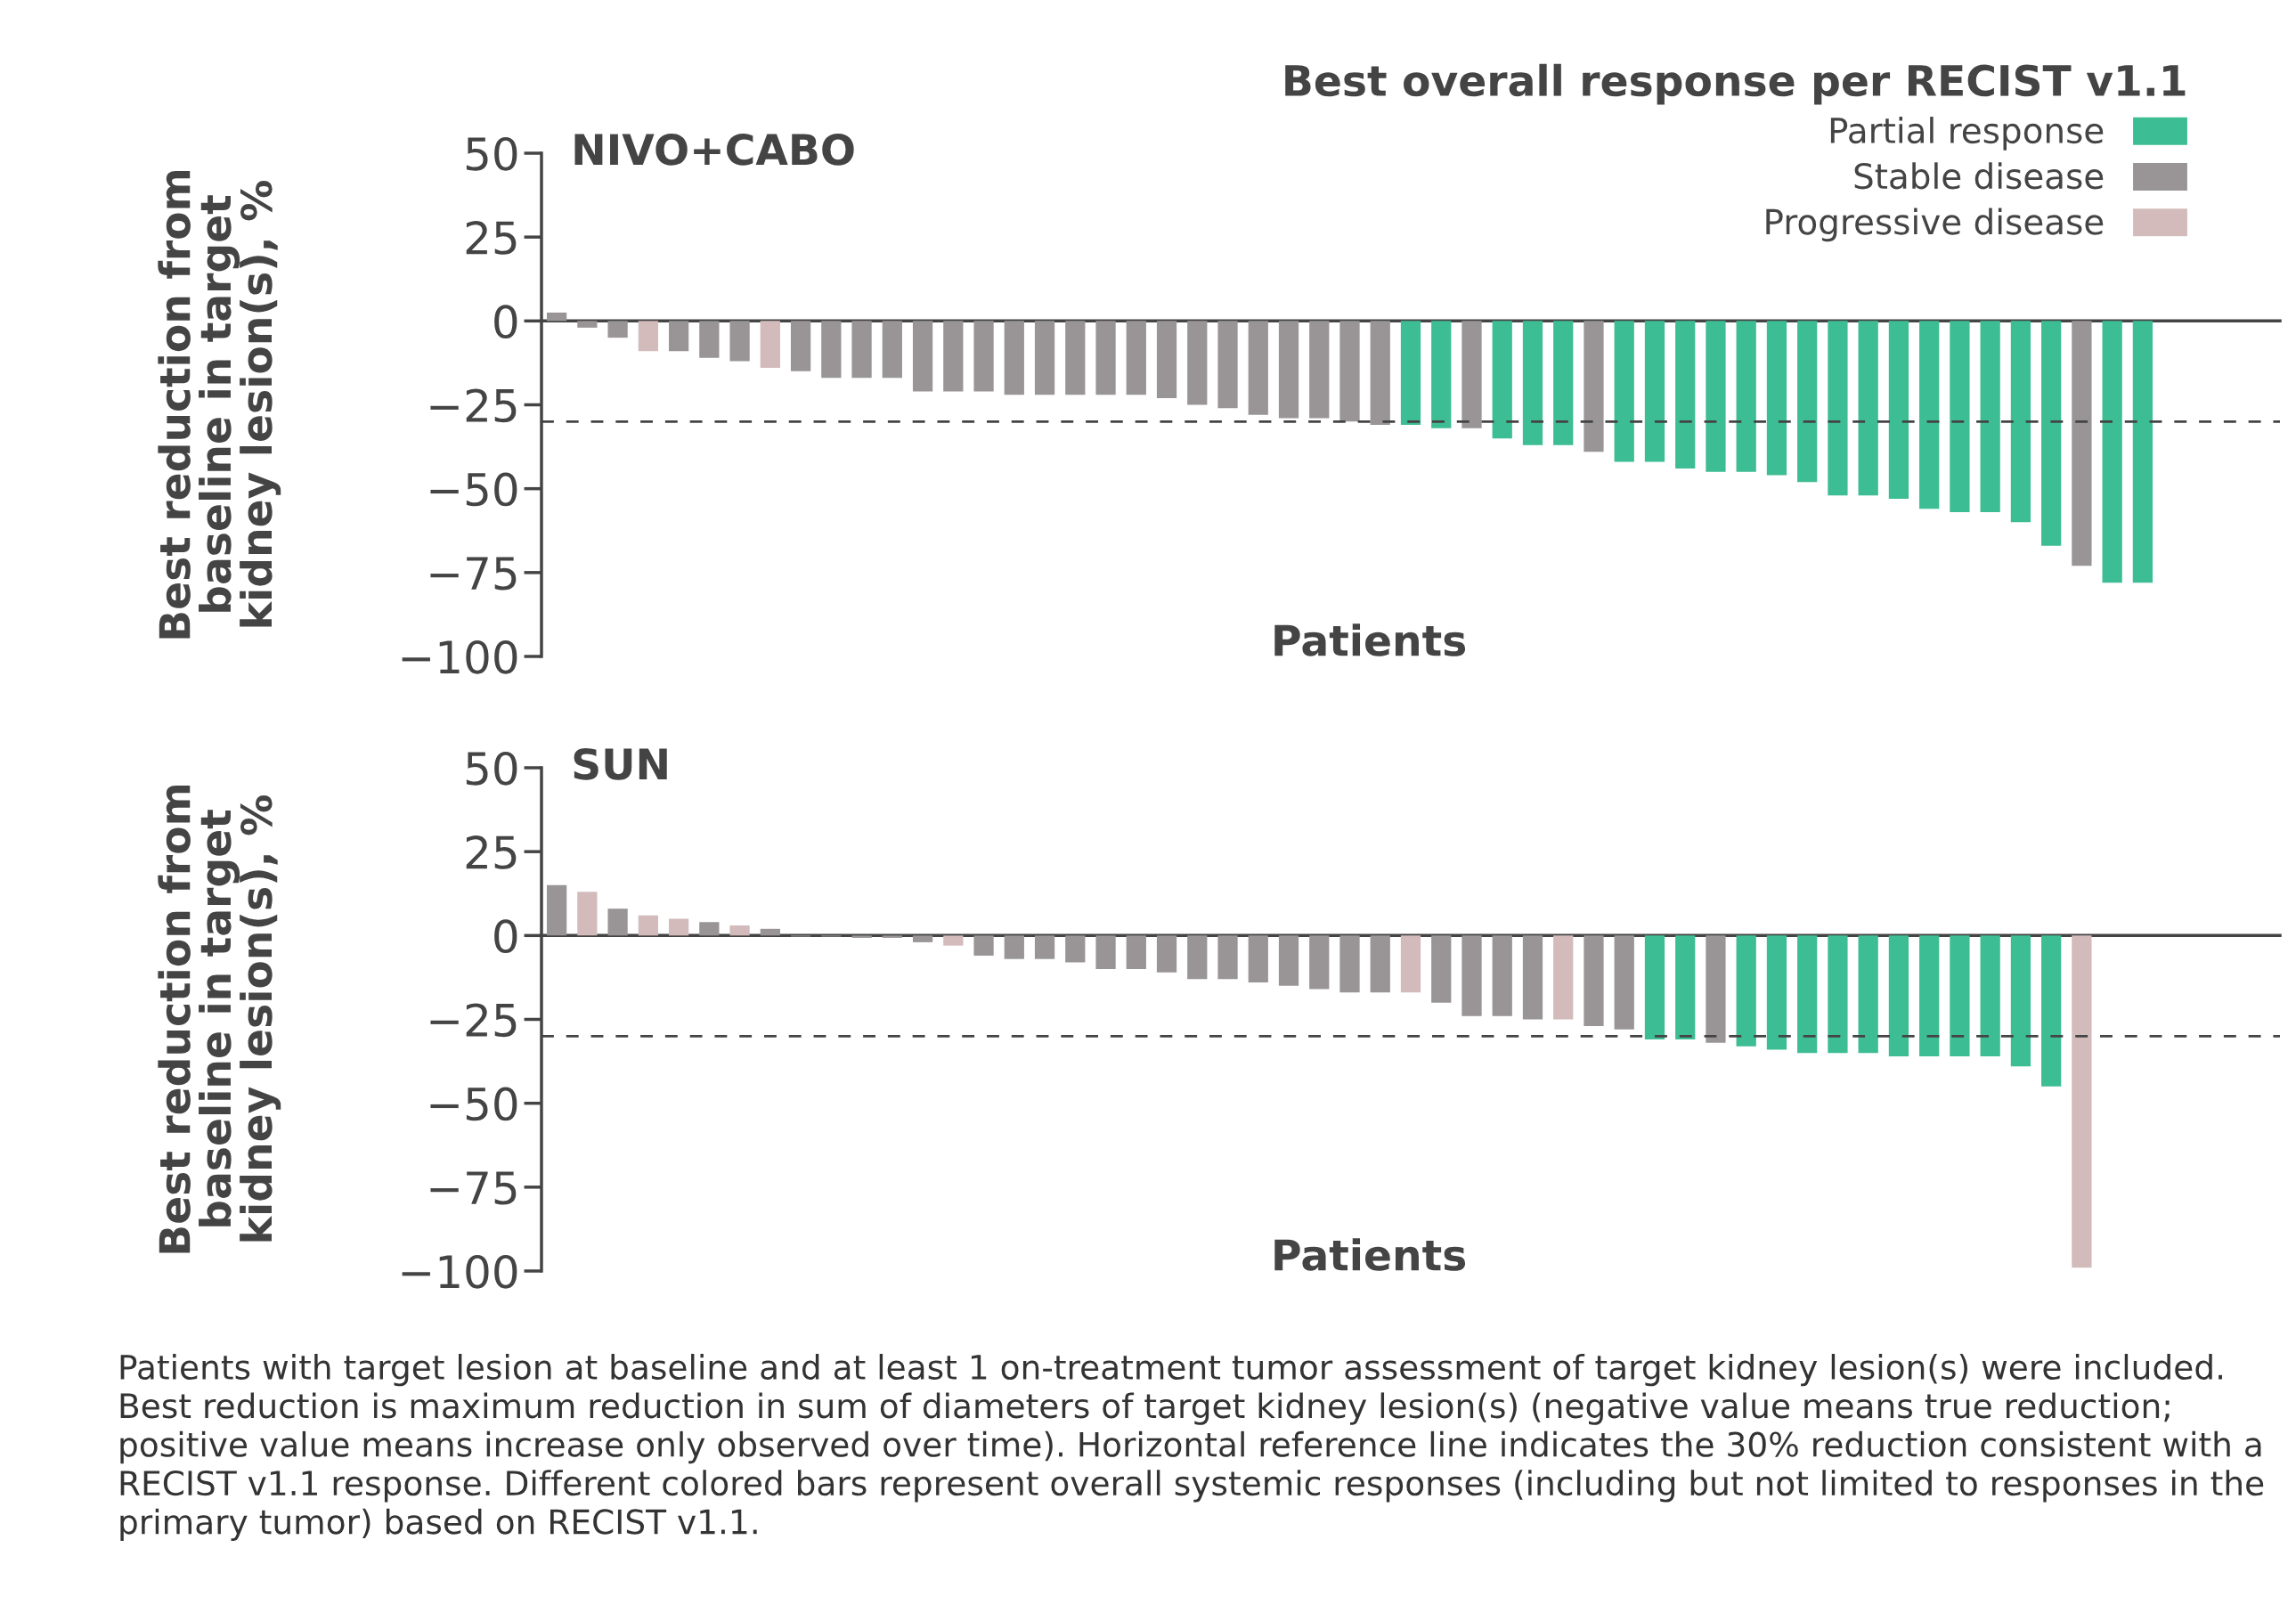  Describe the element at coordinates (620, 763) in the screenshot. I see `chart-title: SUN` at that location.